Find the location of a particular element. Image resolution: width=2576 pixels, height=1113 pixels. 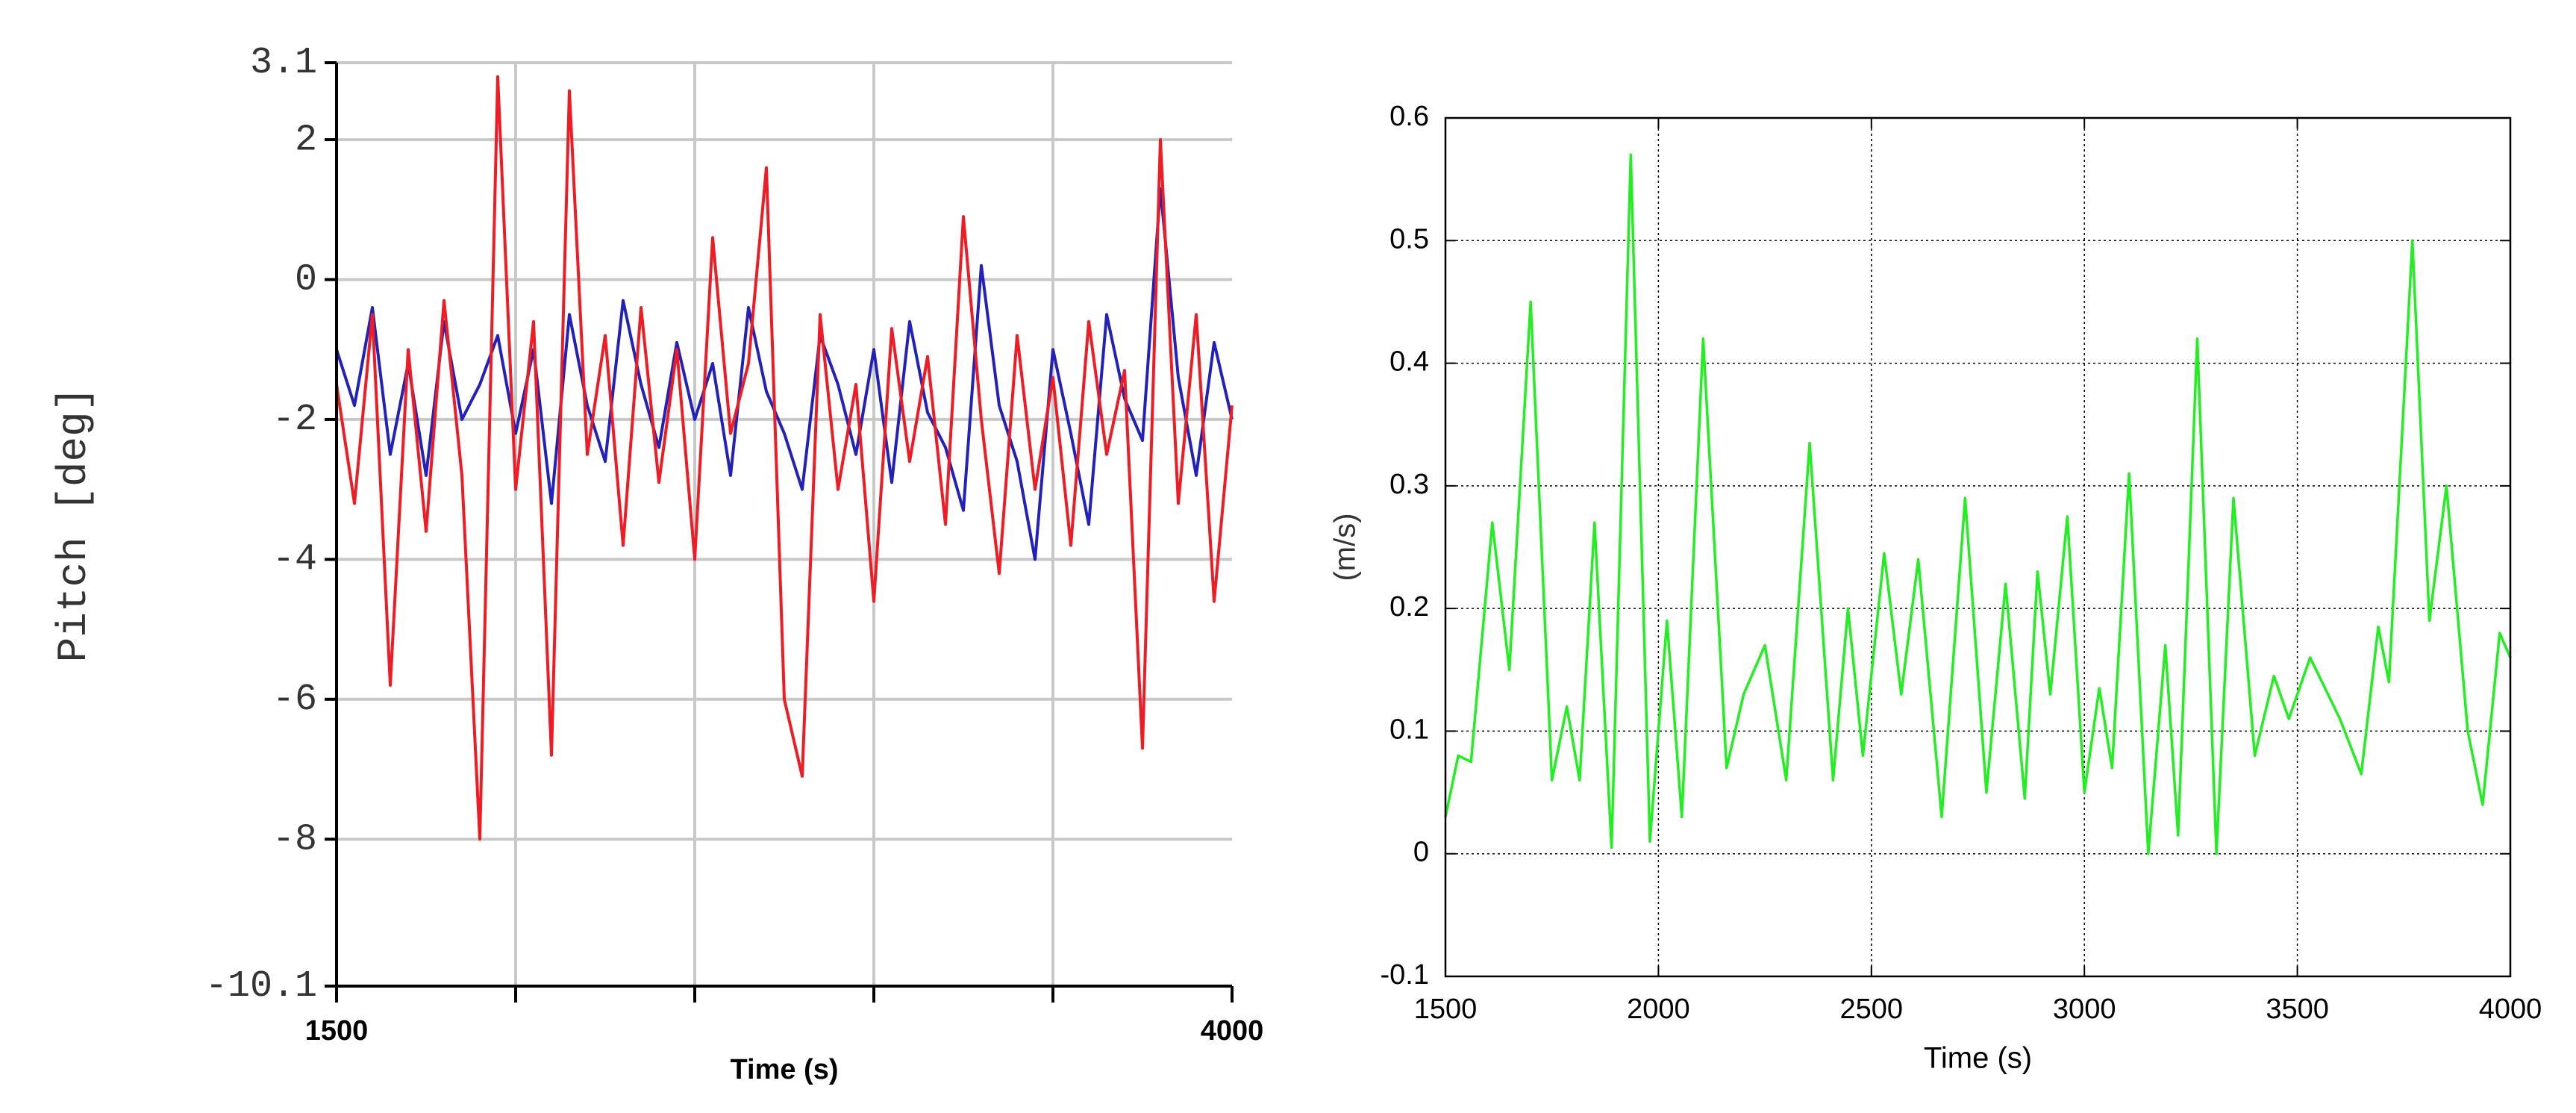

y-tick-label: 0.6 is located at coordinates (1409, 116).